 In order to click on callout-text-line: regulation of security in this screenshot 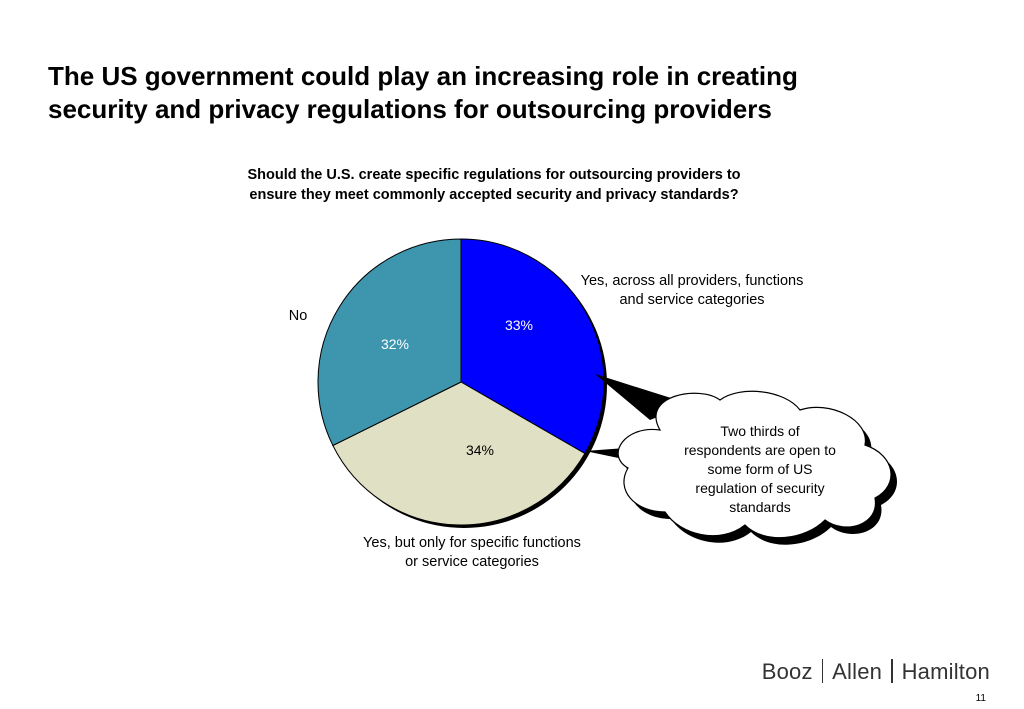, I will do `click(759, 488)`.